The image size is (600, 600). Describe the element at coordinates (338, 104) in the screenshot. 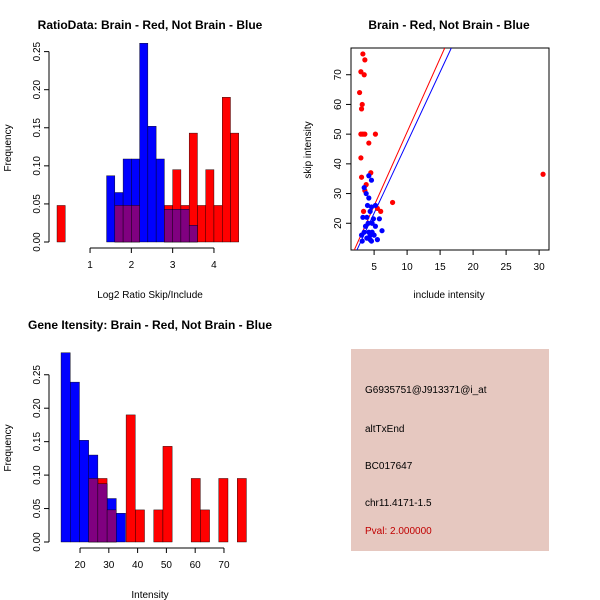

I see `scatter-y-tick-label: 60` at that location.